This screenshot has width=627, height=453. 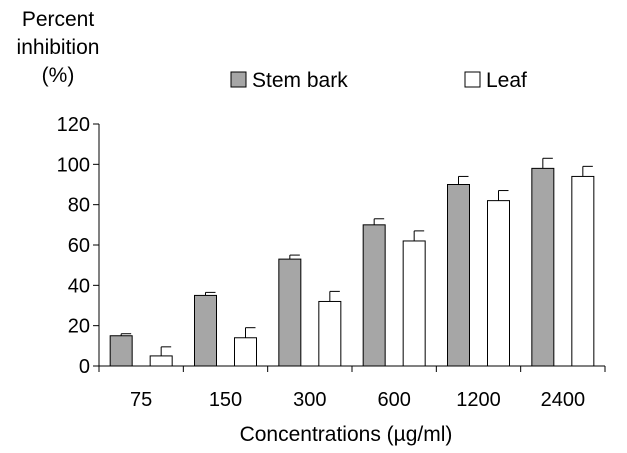 I want to click on x-tick-label-2400: 2400, so click(x=563, y=400).